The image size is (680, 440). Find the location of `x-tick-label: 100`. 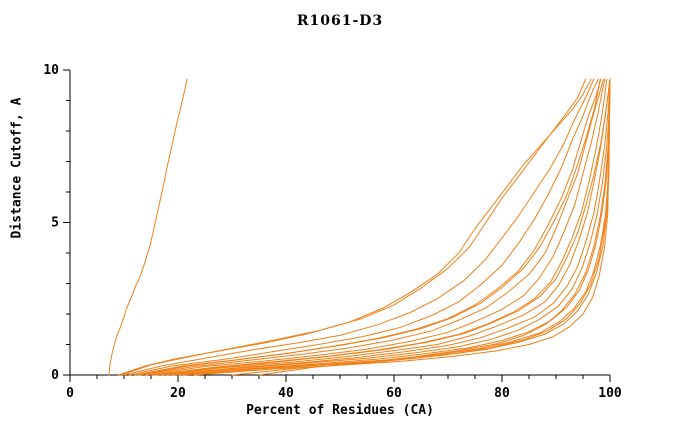

x-tick-label: 100 is located at coordinates (610, 393).